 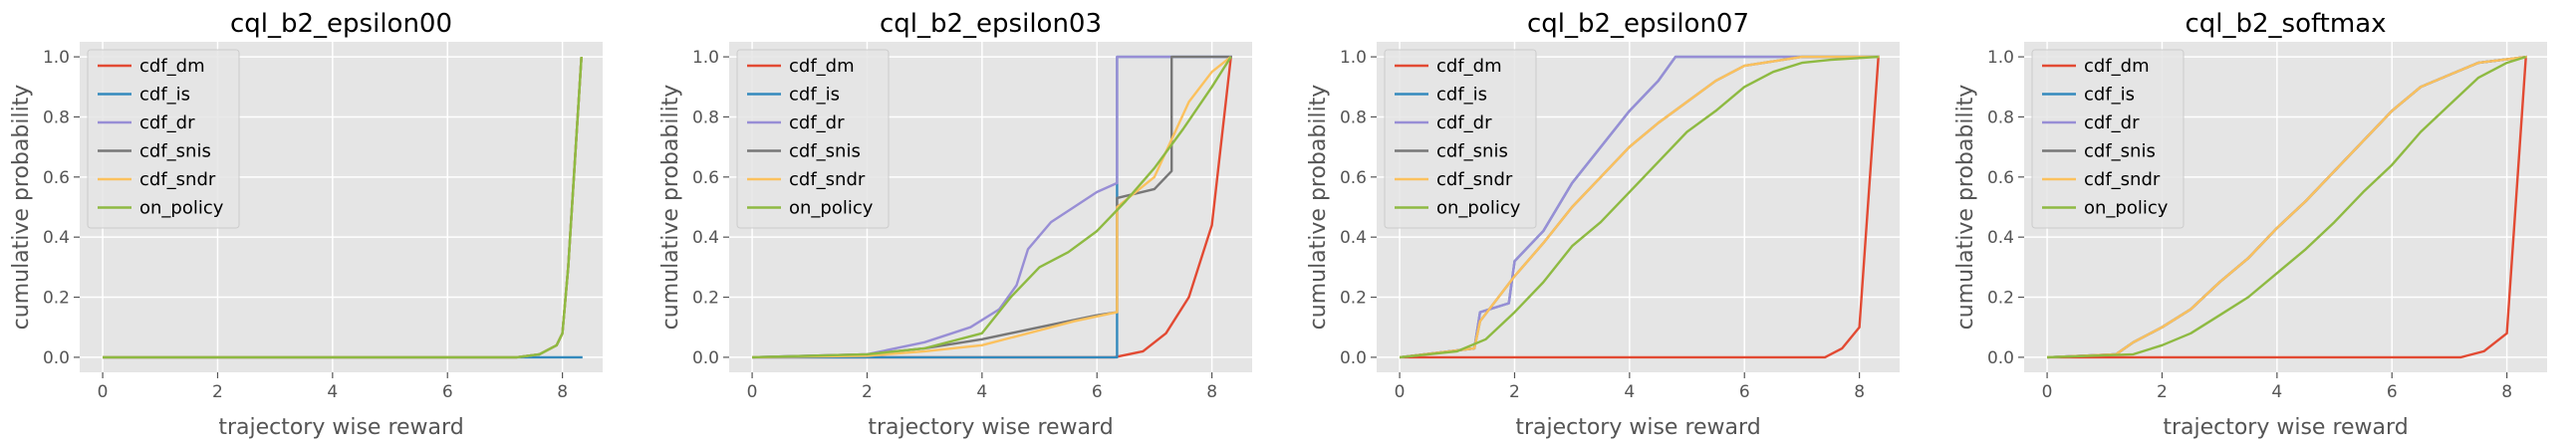 What do you see at coordinates (991, 24) in the screenshot?
I see `chart-title: cql_b2_epsilon03` at bounding box center [991, 24].